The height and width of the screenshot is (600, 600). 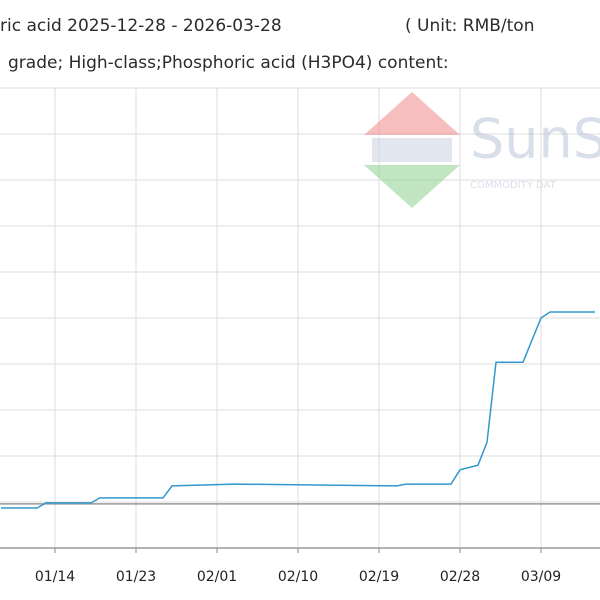 I want to click on watermark-logo: SunS COMMODITY DAT, so click(x=482, y=150).